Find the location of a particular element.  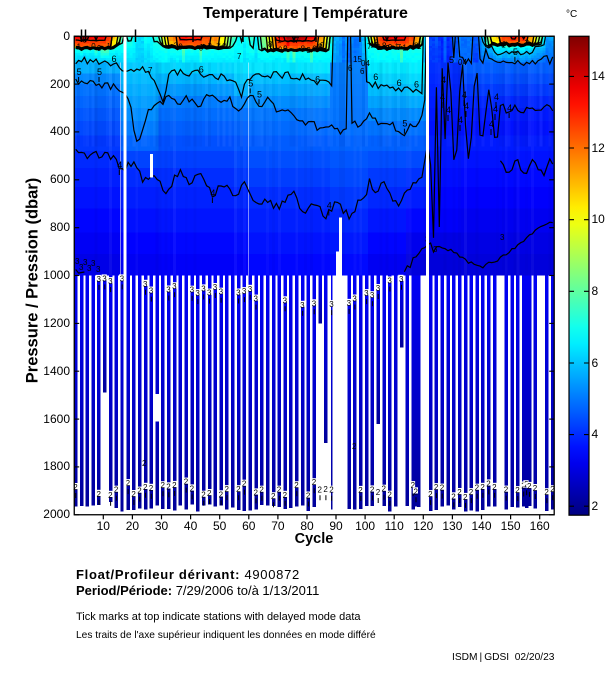

svg-text: 04 is located at coordinates (462, 62).